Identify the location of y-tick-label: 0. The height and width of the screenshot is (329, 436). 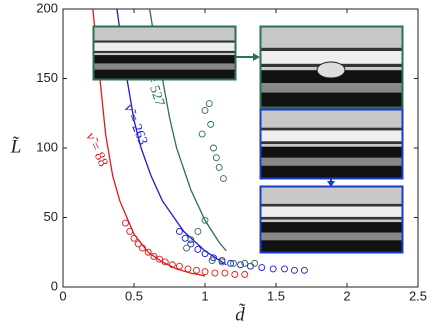
(54, 285).